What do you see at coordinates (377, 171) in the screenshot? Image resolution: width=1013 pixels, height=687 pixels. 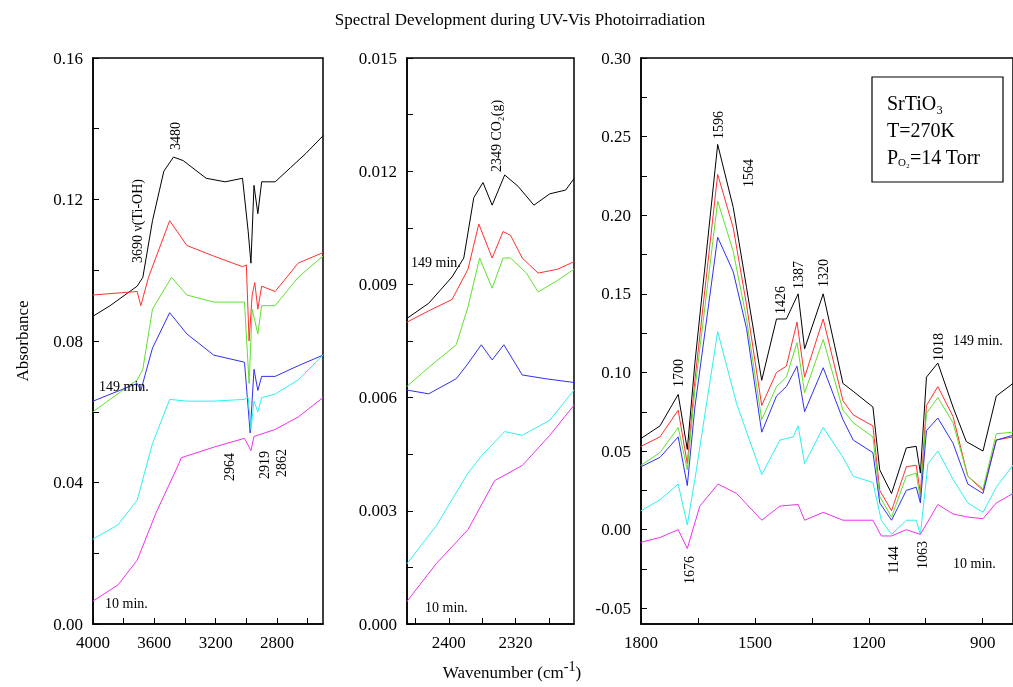 I see `y-tick-label: 0.012` at bounding box center [377, 171].